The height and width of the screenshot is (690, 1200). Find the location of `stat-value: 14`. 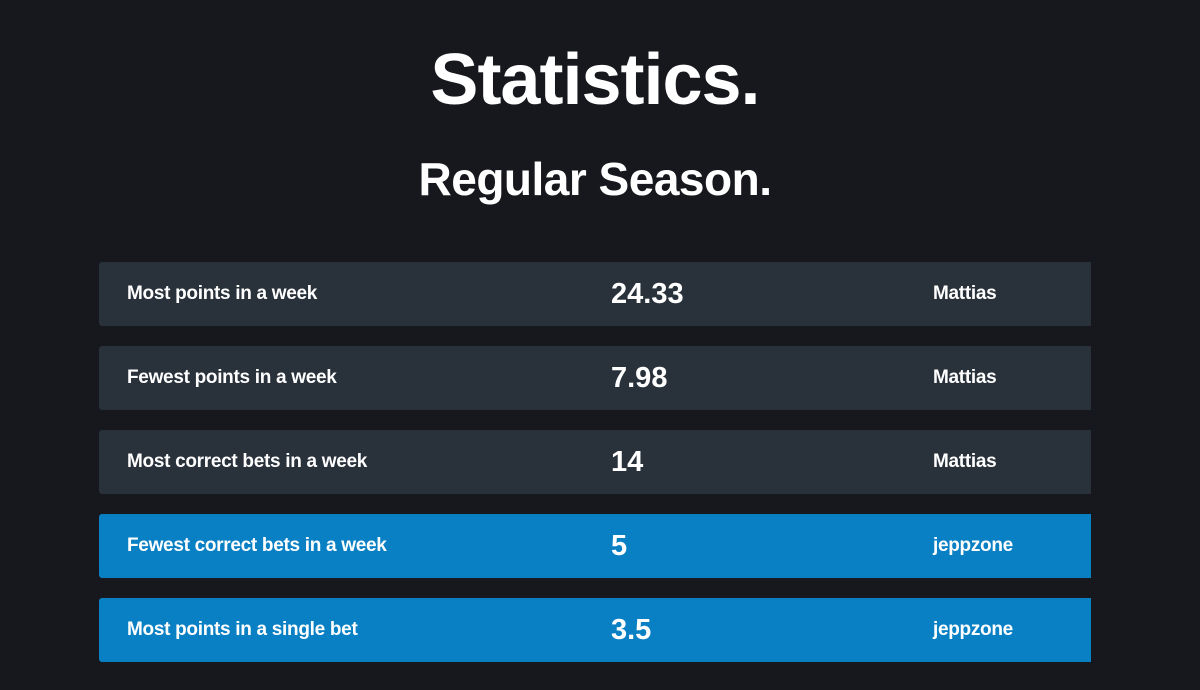

stat-value: 14 is located at coordinates (627, 462).